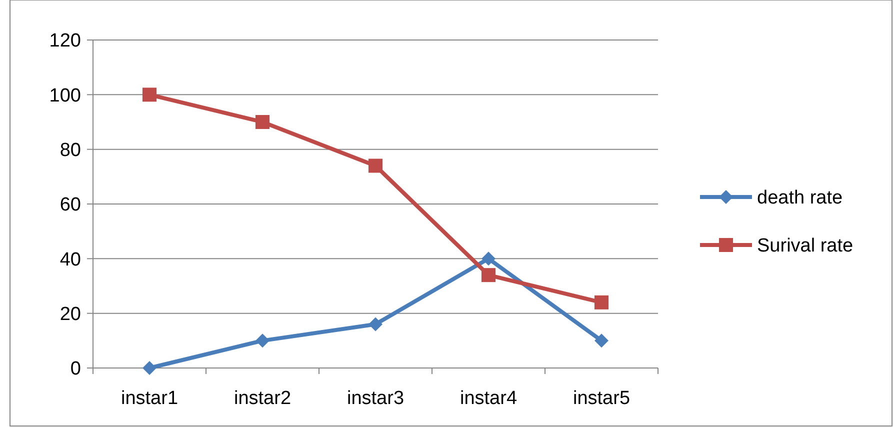 The width and height of the screenshot is (893, 427). Describe the element at coordinates (375, 398) in the screenshot. I see `x-tick-label: instar3` at that location.